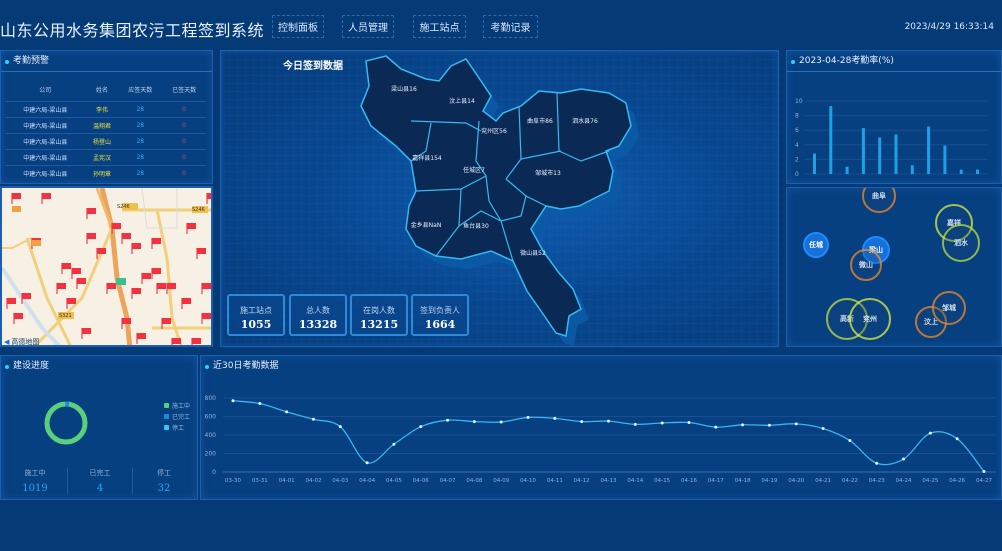 The height and width of the screenshot is (551, 1002). What do you see at coordinates (368, 26) in the screenshot?
I see `nav-personnel: 人员管理` at bounding box center [368, 26].